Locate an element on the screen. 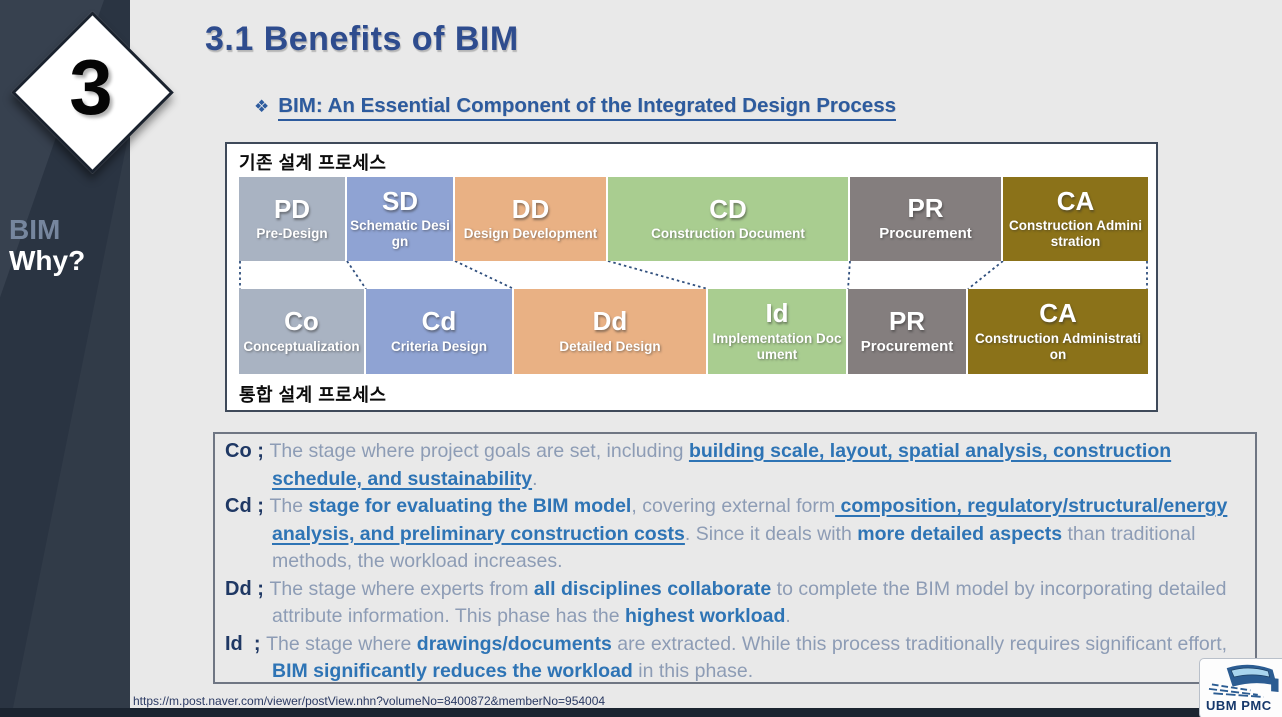 Image resolution: width=1282 pixels, height=717 pixels. definition-highlight: all disciplines collaborate is located at coordinates (652, 588).